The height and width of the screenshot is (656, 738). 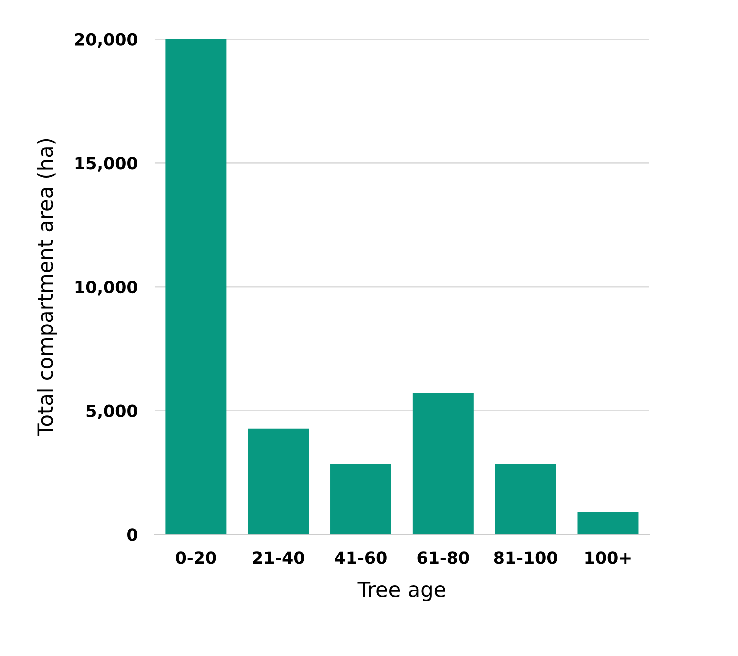 What do you see at coordinates (107, 288) in the screenshot?
I see `y-tick-label: 10,000` at bounding box center [107, 288].